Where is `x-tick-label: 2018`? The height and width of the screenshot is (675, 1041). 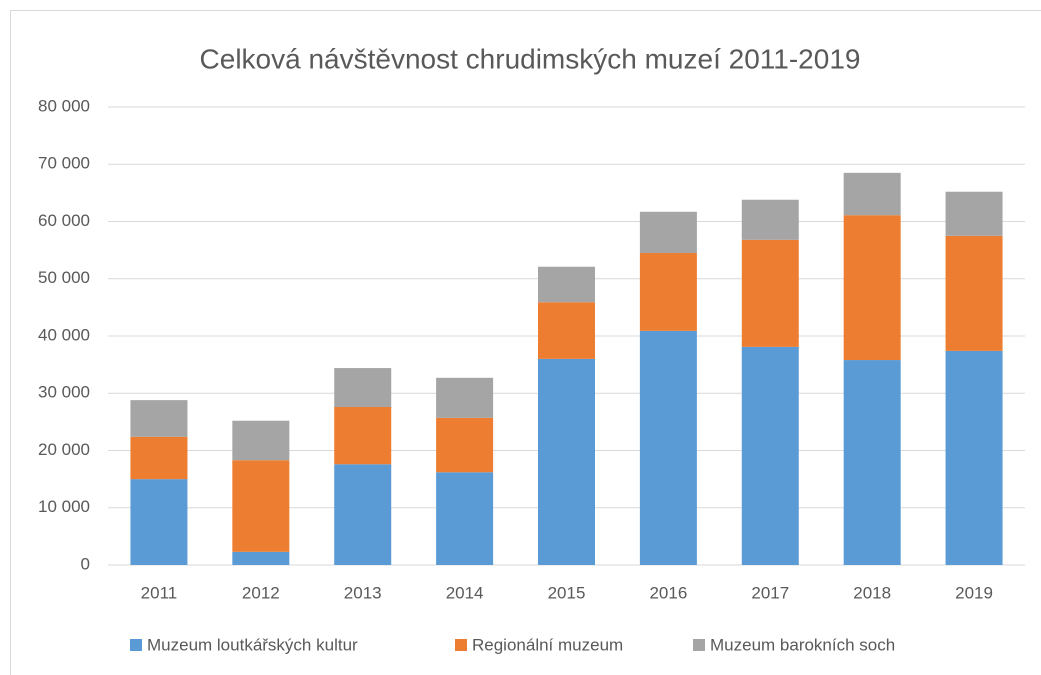
x-tick-label: 2018 is located at coordinates (872, 592).